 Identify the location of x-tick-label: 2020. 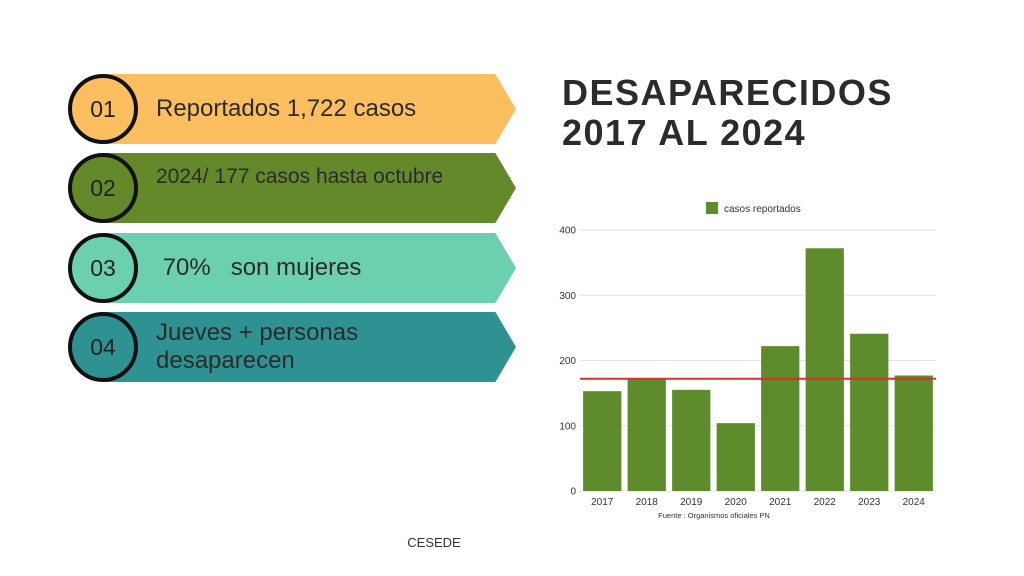
(736, 502).